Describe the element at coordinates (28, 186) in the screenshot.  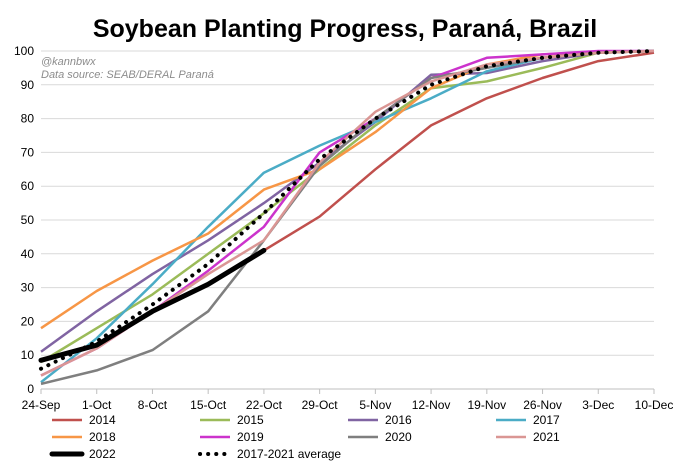
I see `y-tick-label: 60` at that location.